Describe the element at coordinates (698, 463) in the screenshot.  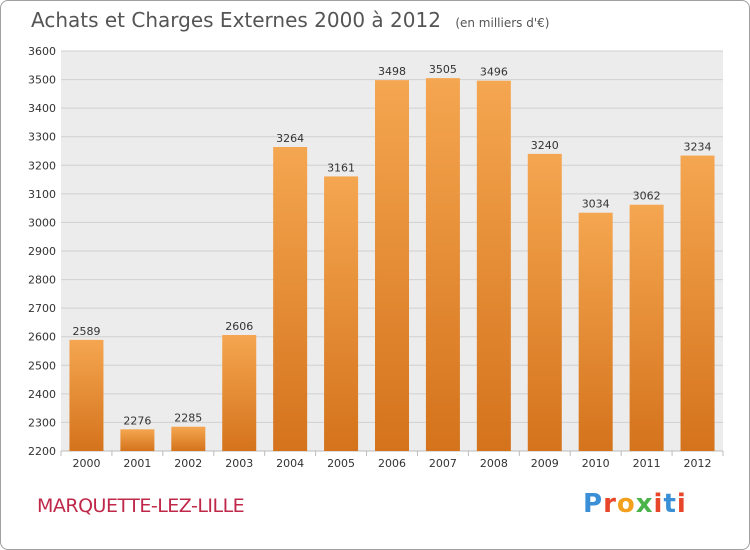
I see `x-tick-label-2012: 2012` at that location.